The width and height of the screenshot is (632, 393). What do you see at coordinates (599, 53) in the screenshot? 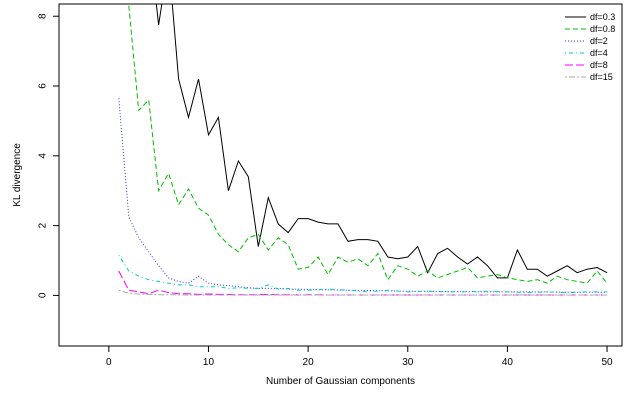
I see `legend-label: df=4` at bounding box center [599, 53].